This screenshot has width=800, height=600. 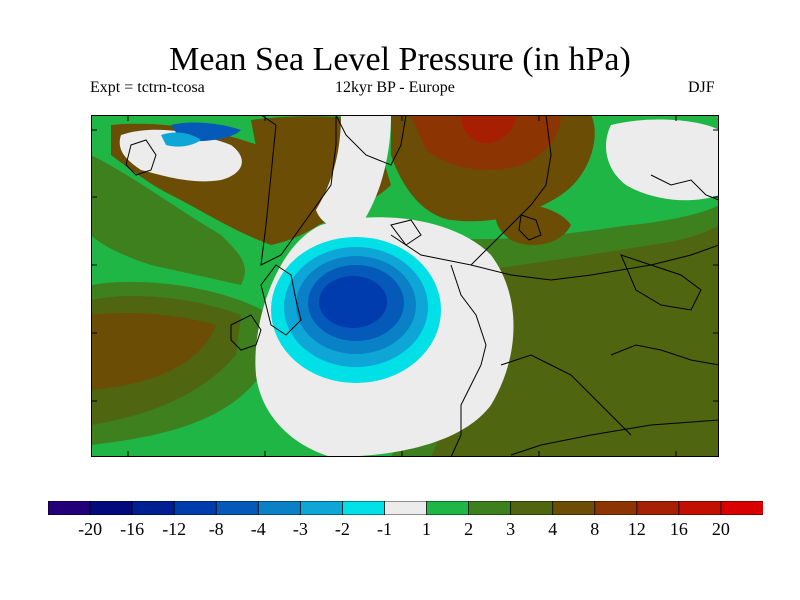 I want to click on russia-north-outline, so click(x=684, y=187).